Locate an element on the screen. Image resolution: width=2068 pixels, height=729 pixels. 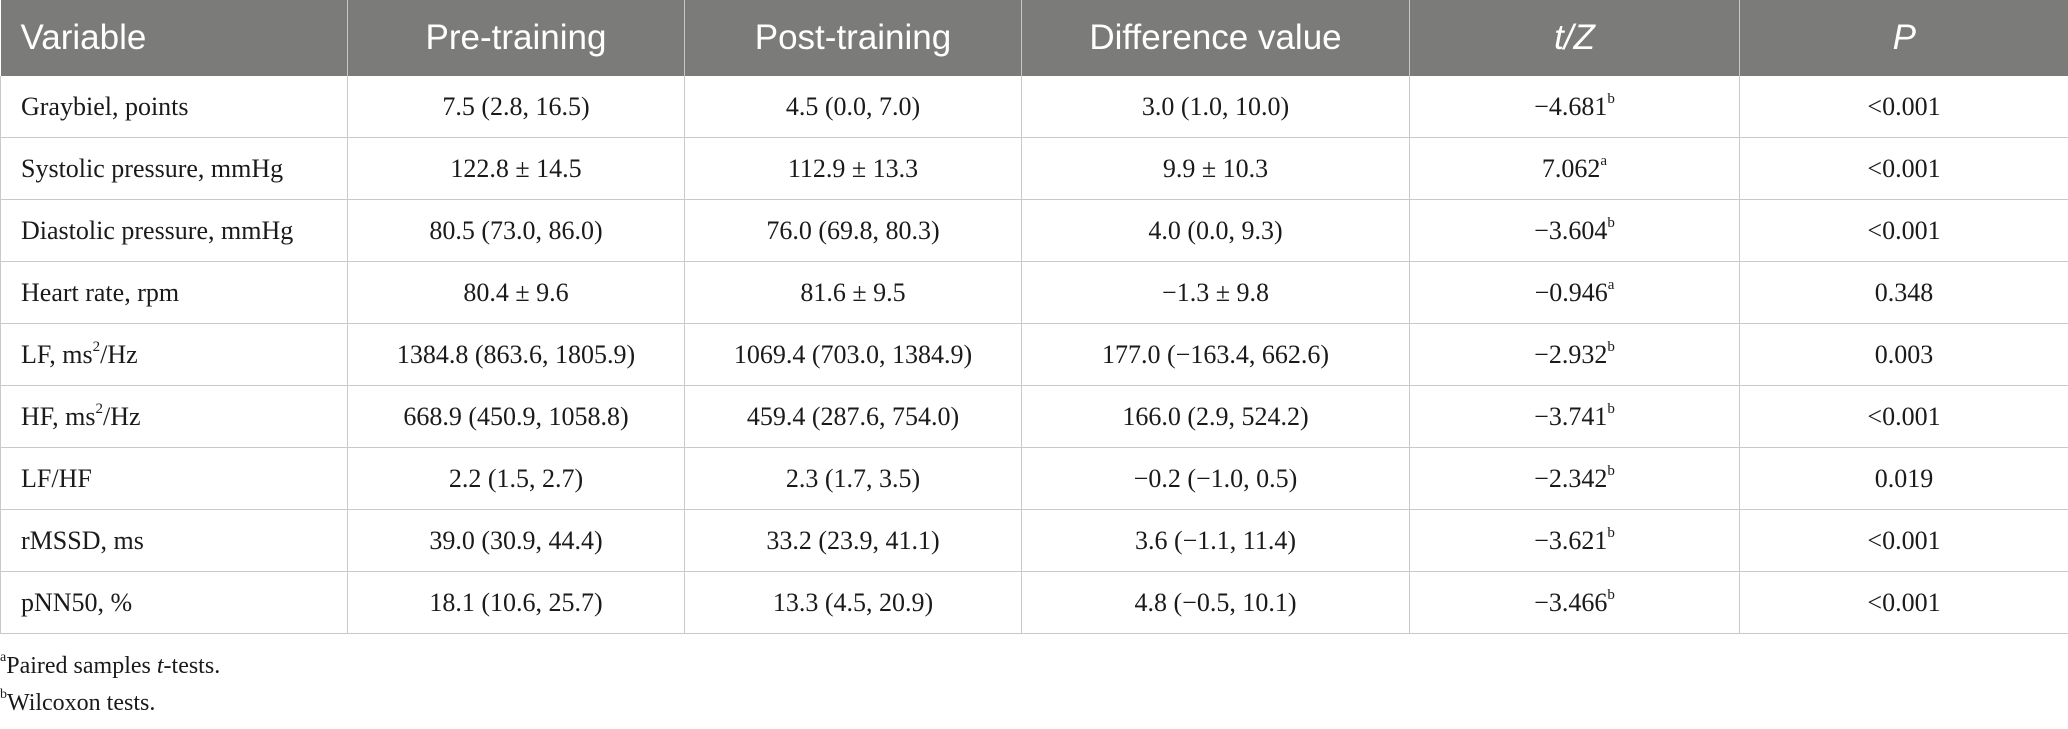
cell-post-training: 2.3 (1.7, 3.5) is located at coordinates (853, 478).